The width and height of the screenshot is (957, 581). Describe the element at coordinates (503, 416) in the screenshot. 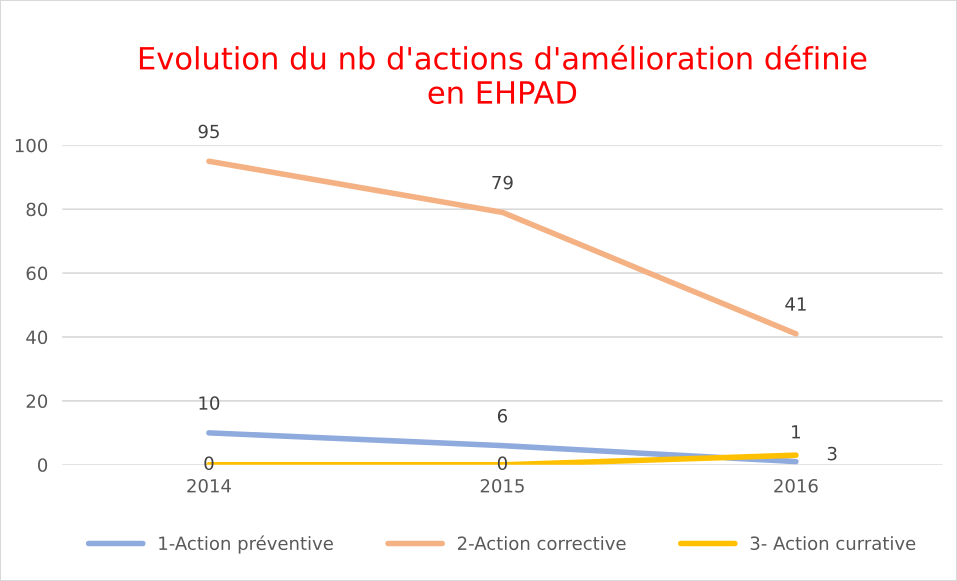

I see `data-label: 6` at that location.